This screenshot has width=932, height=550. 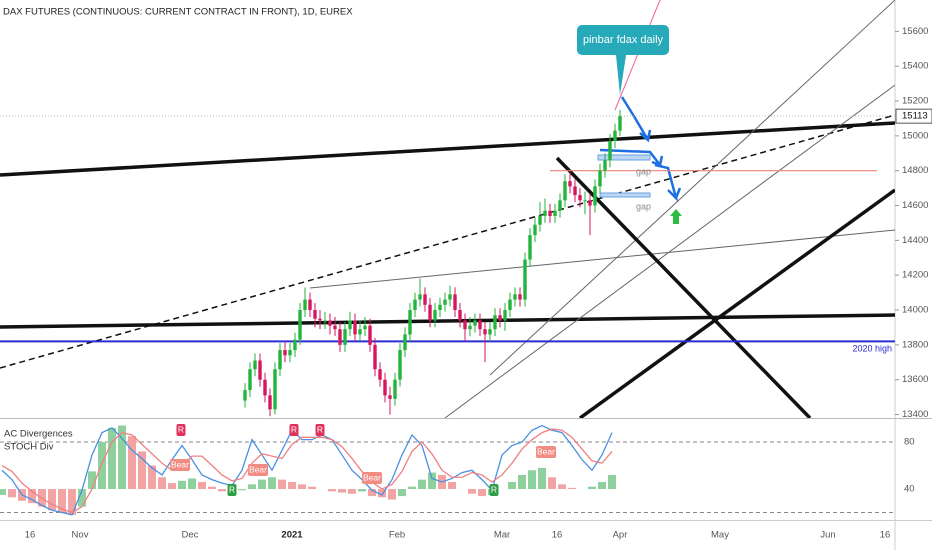 I want to click on y-tick-label: 80, so click(x=909, y=442).